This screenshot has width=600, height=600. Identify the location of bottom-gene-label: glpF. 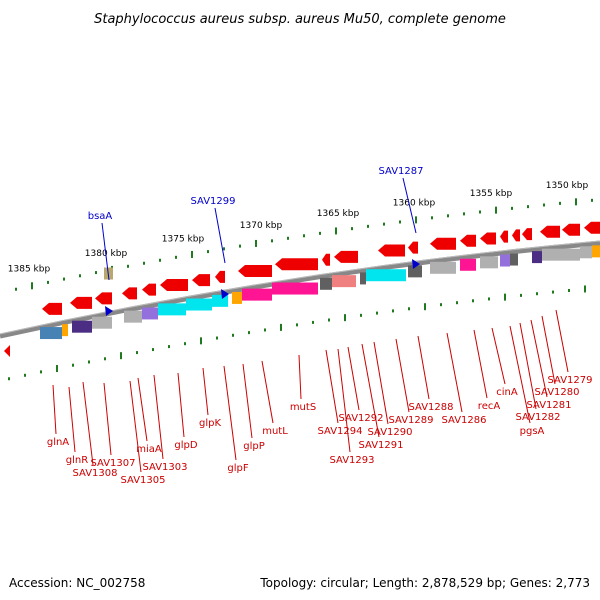
(237, 468).